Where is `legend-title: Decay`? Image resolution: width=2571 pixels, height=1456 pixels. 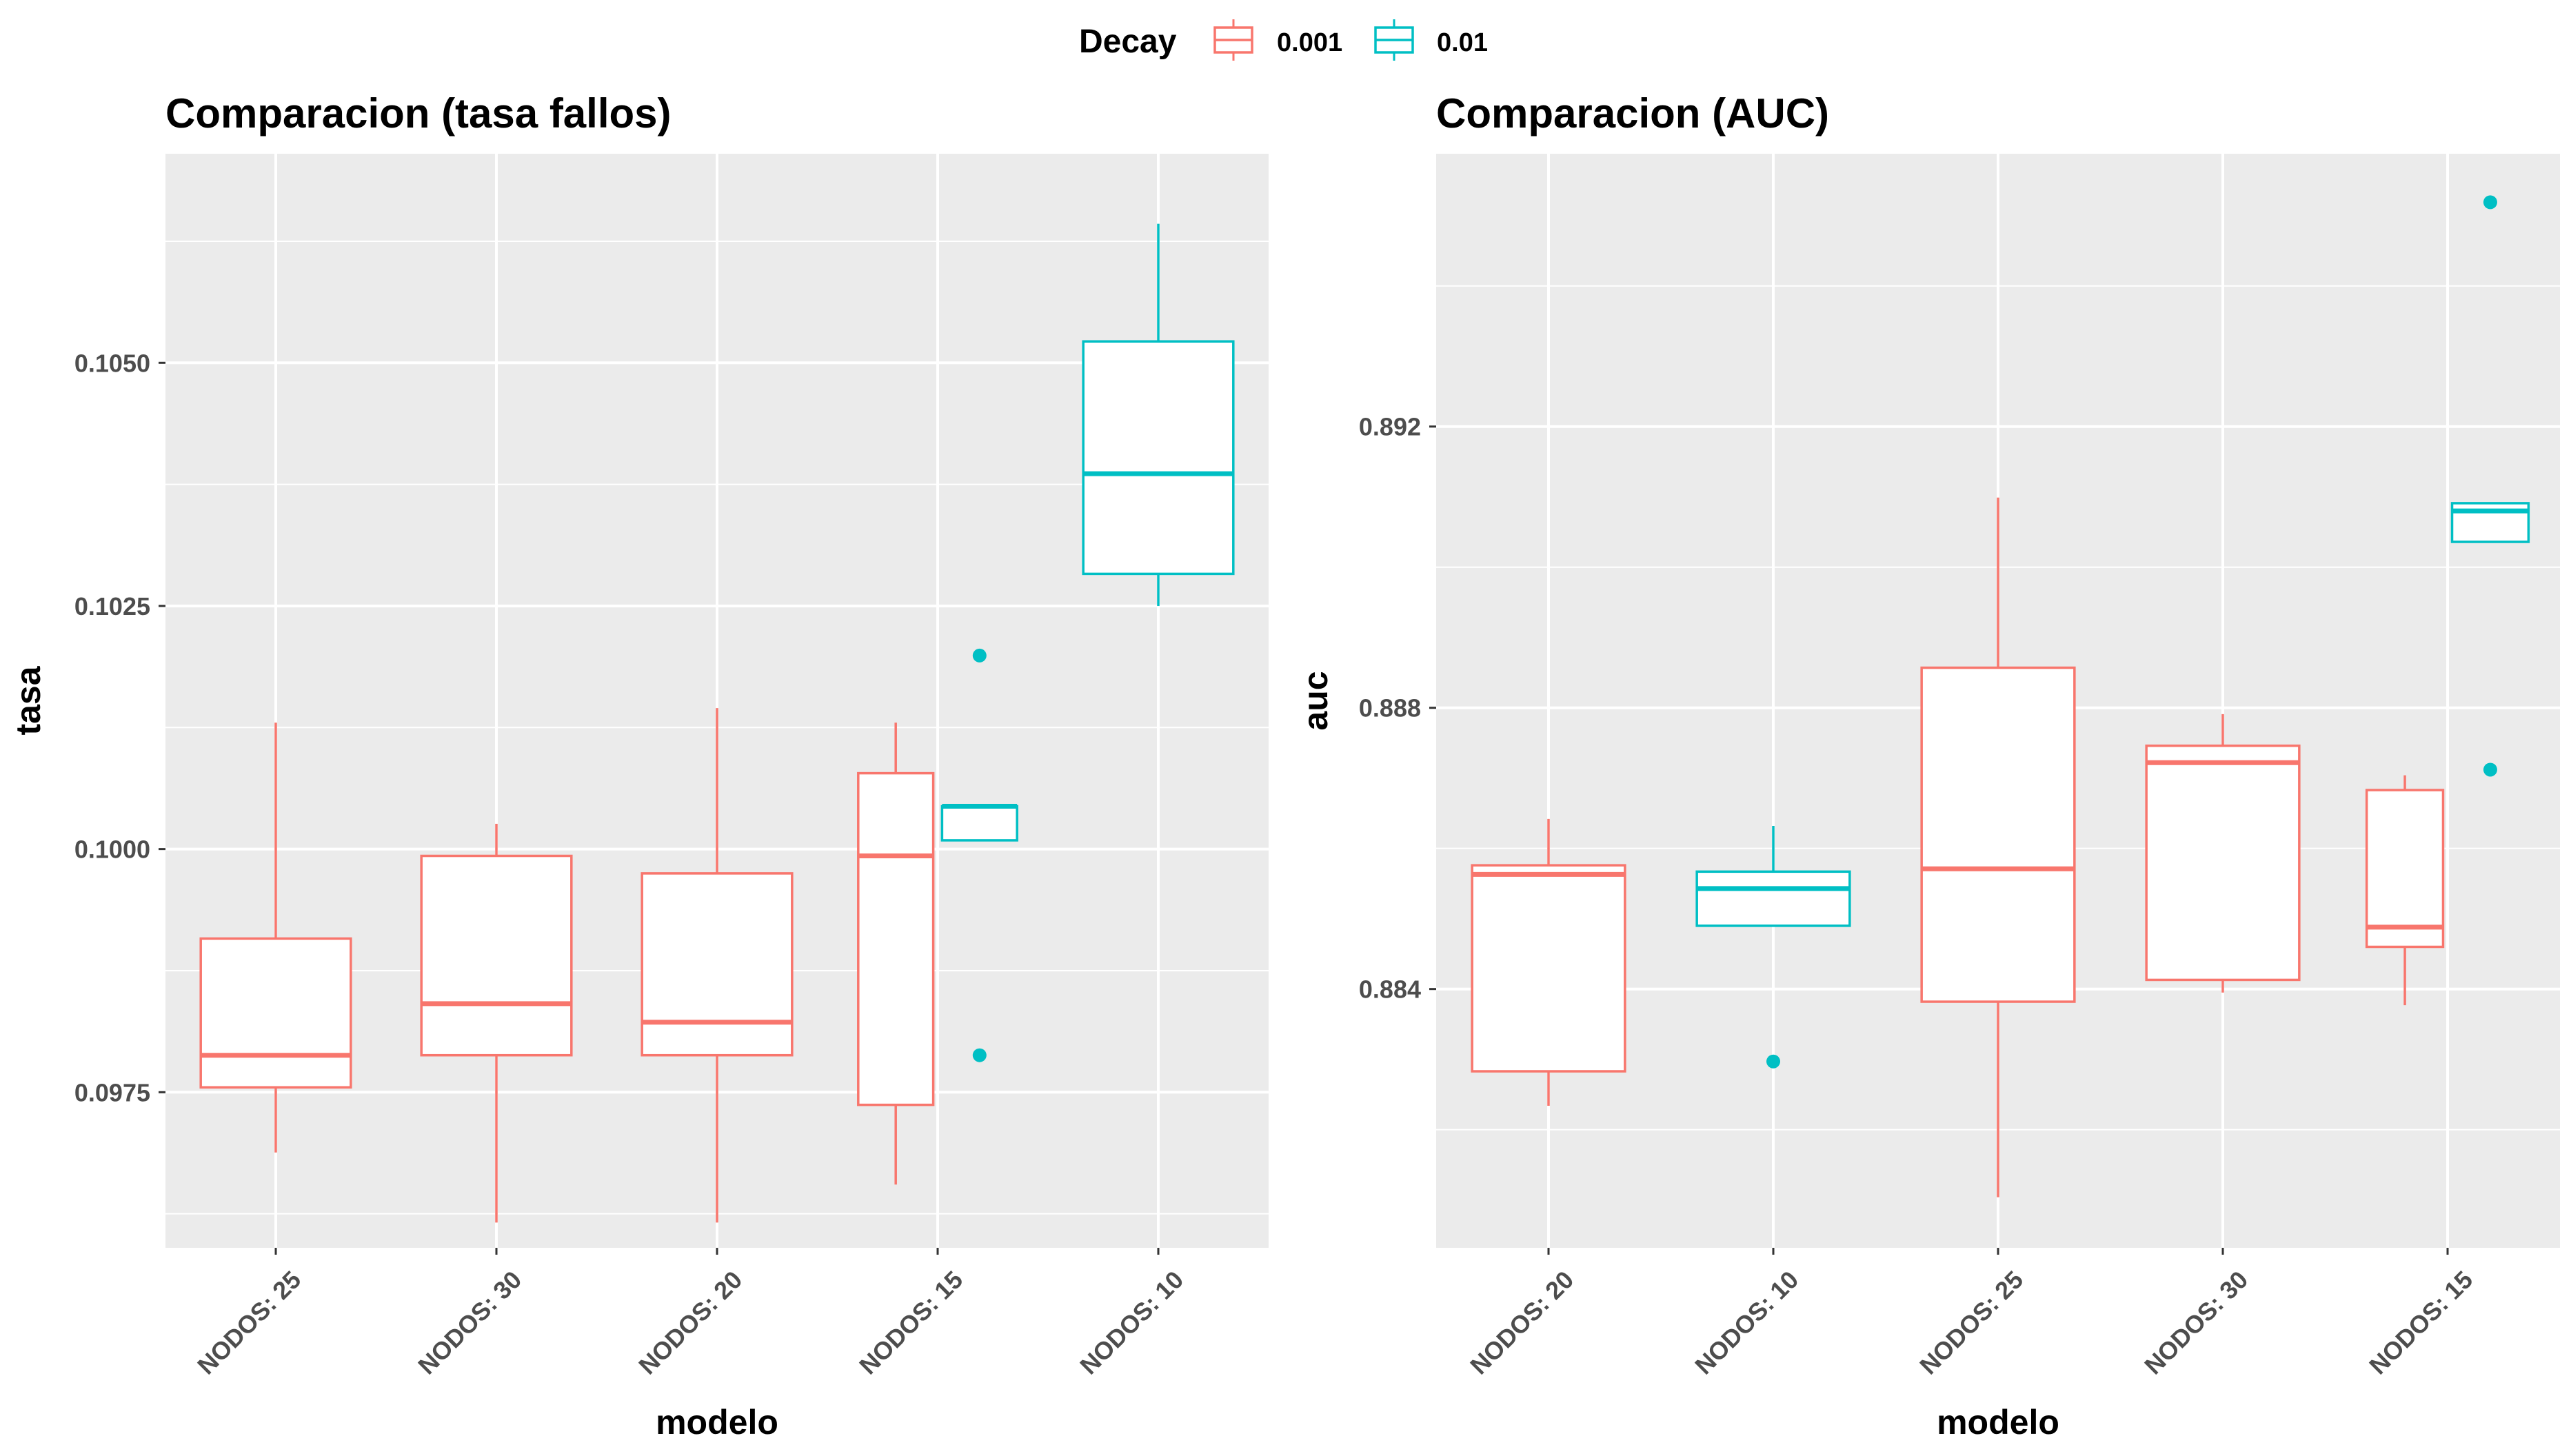 legend-title: Decay is located at coordinates (1128, 41).